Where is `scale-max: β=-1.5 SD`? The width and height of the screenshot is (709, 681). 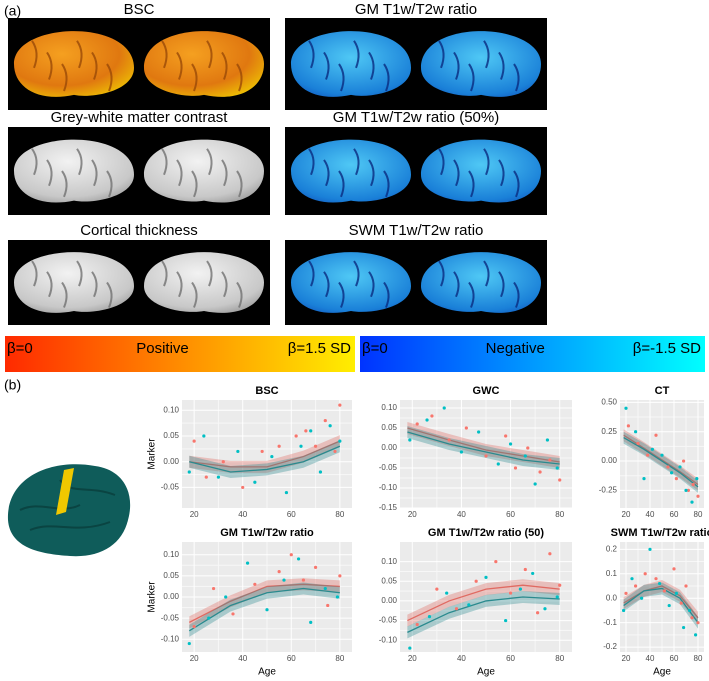
scale-max: β=-1.5 SD is located at coordinates (667, 348).